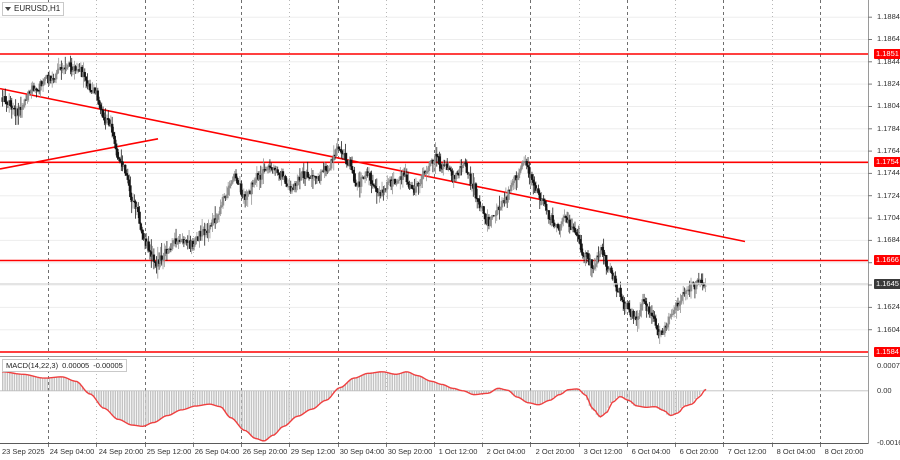 This screenshot has height=460, width=900. I want to click on time-axis-tick: 7 Oct 12:00, so click(747, 451).